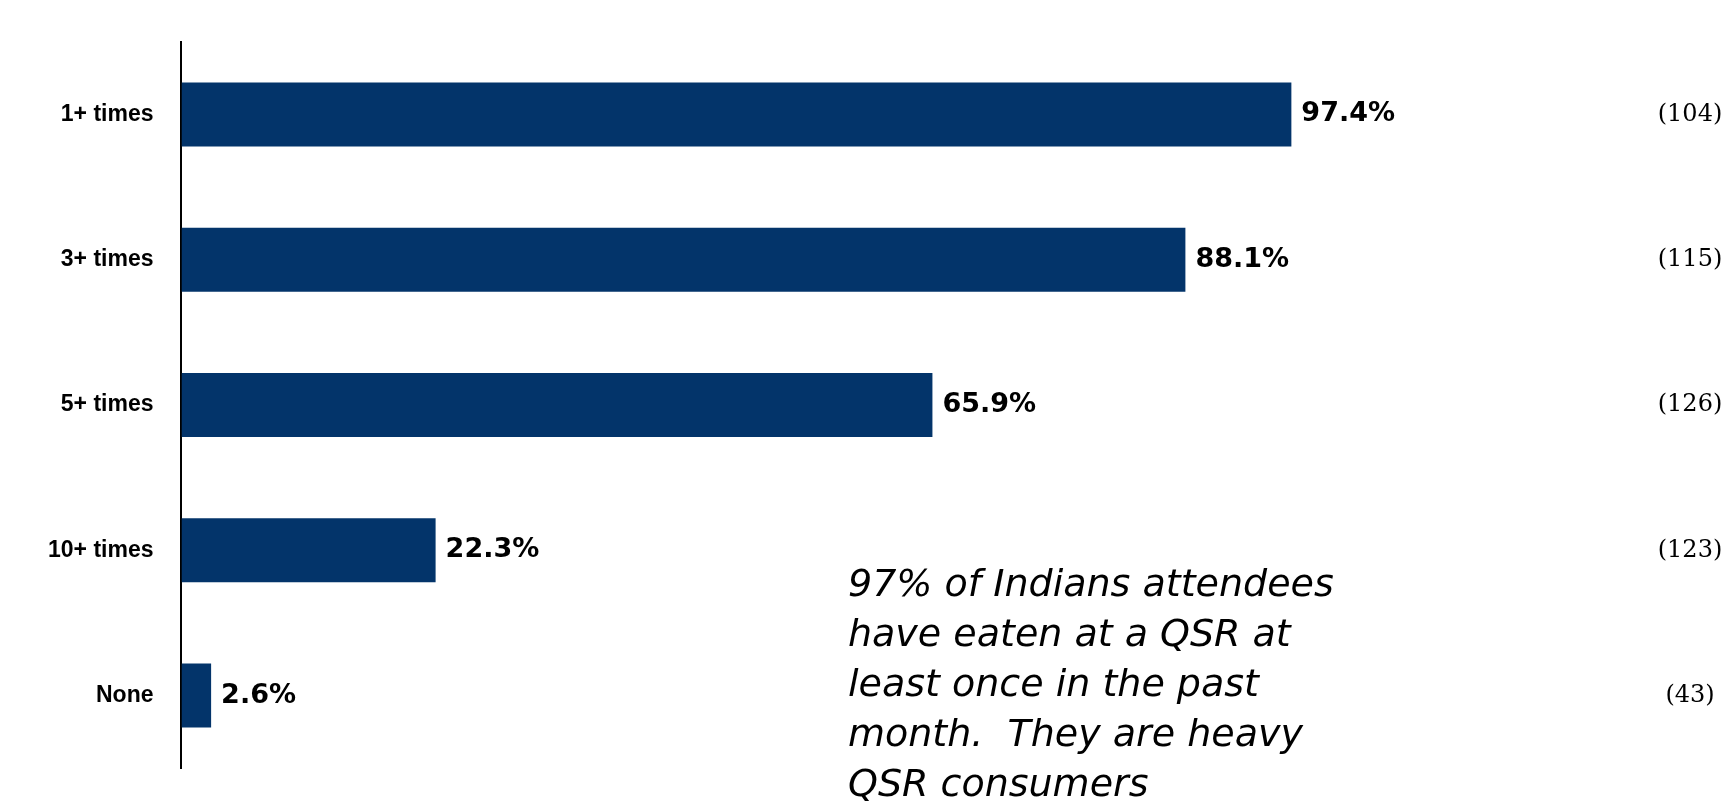  Describe the element at coordinates (107, 403) in the screenshot. I see `y-tick-label: 5+ times` at that location.